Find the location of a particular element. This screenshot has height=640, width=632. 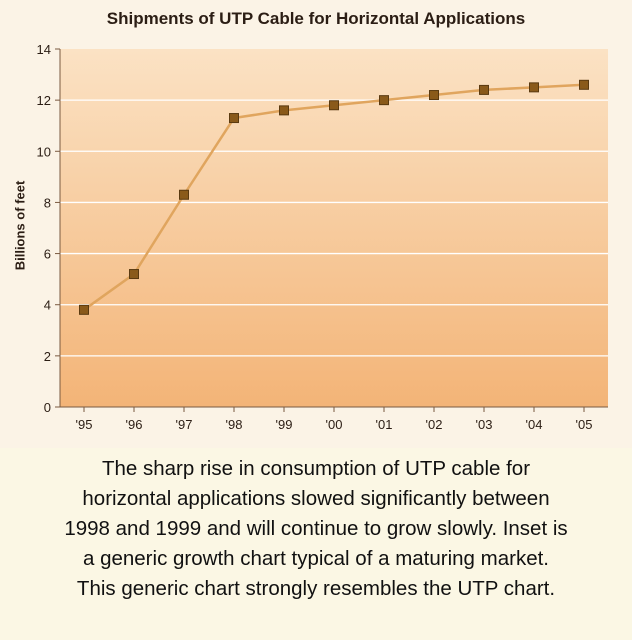

x-tick-label: '98 is located at coordinates (234, 424).